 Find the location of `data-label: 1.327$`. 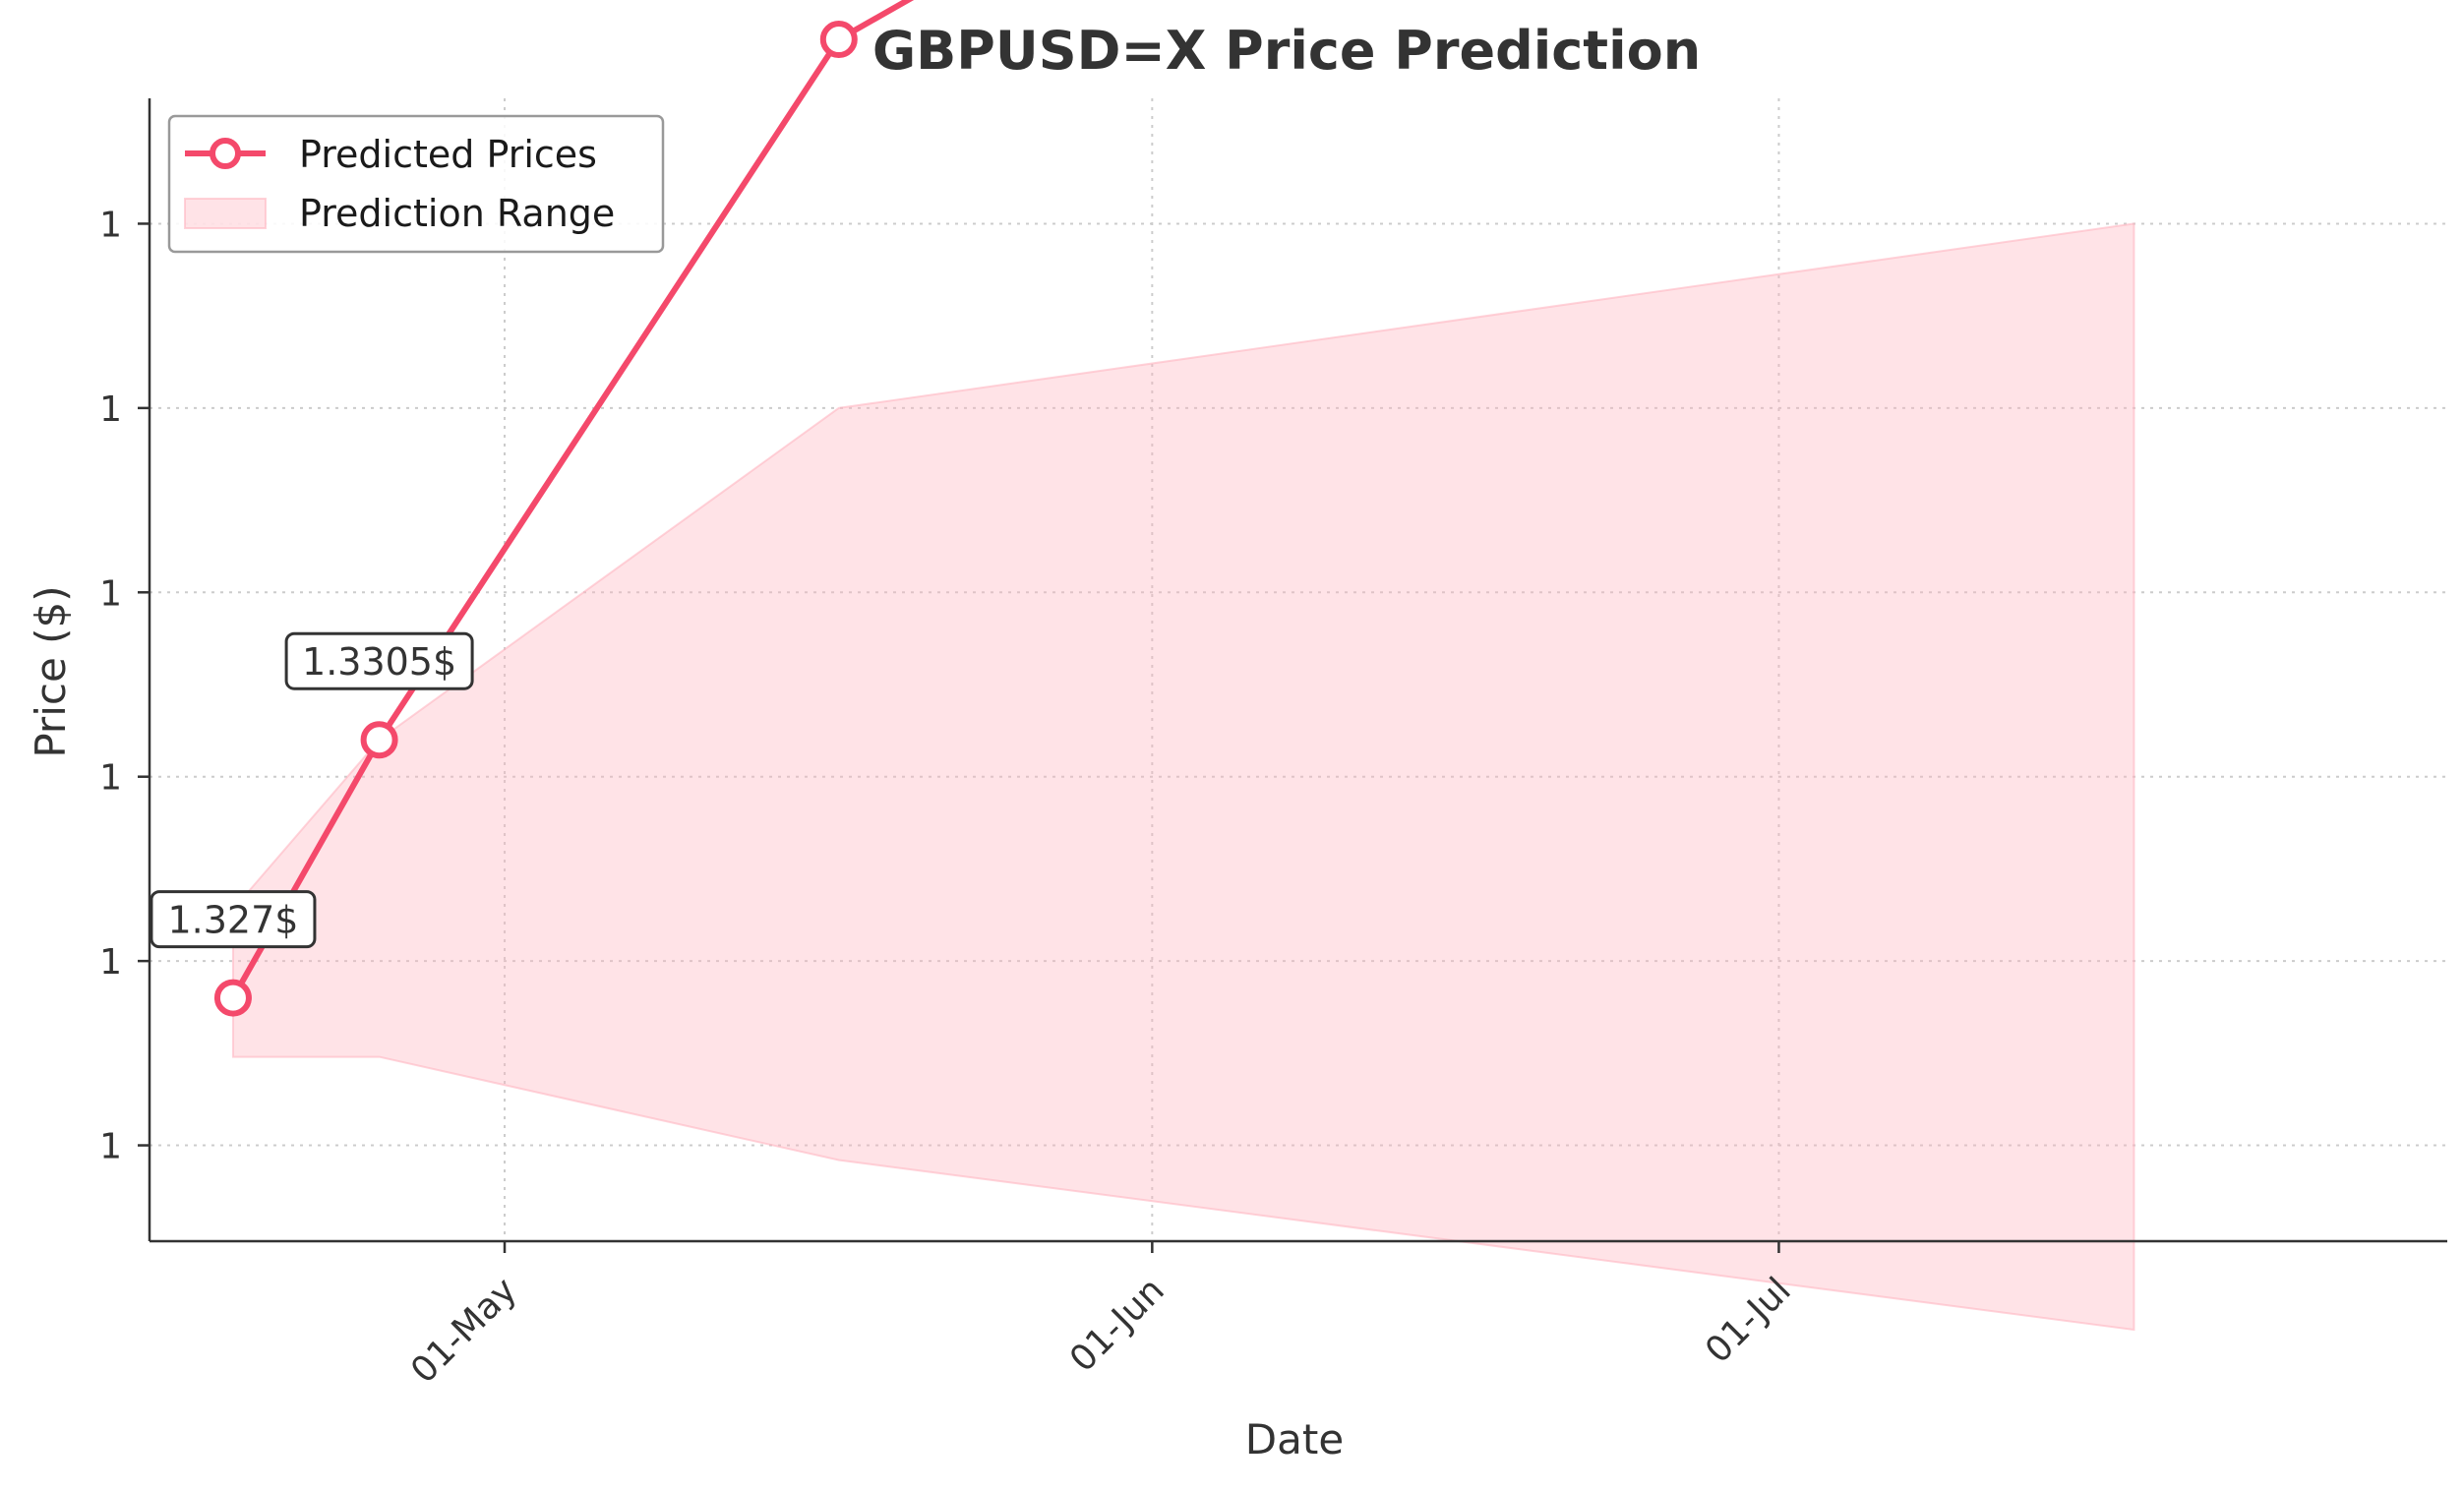

data-label: 1.327$ is located at coordinates (233, 920).